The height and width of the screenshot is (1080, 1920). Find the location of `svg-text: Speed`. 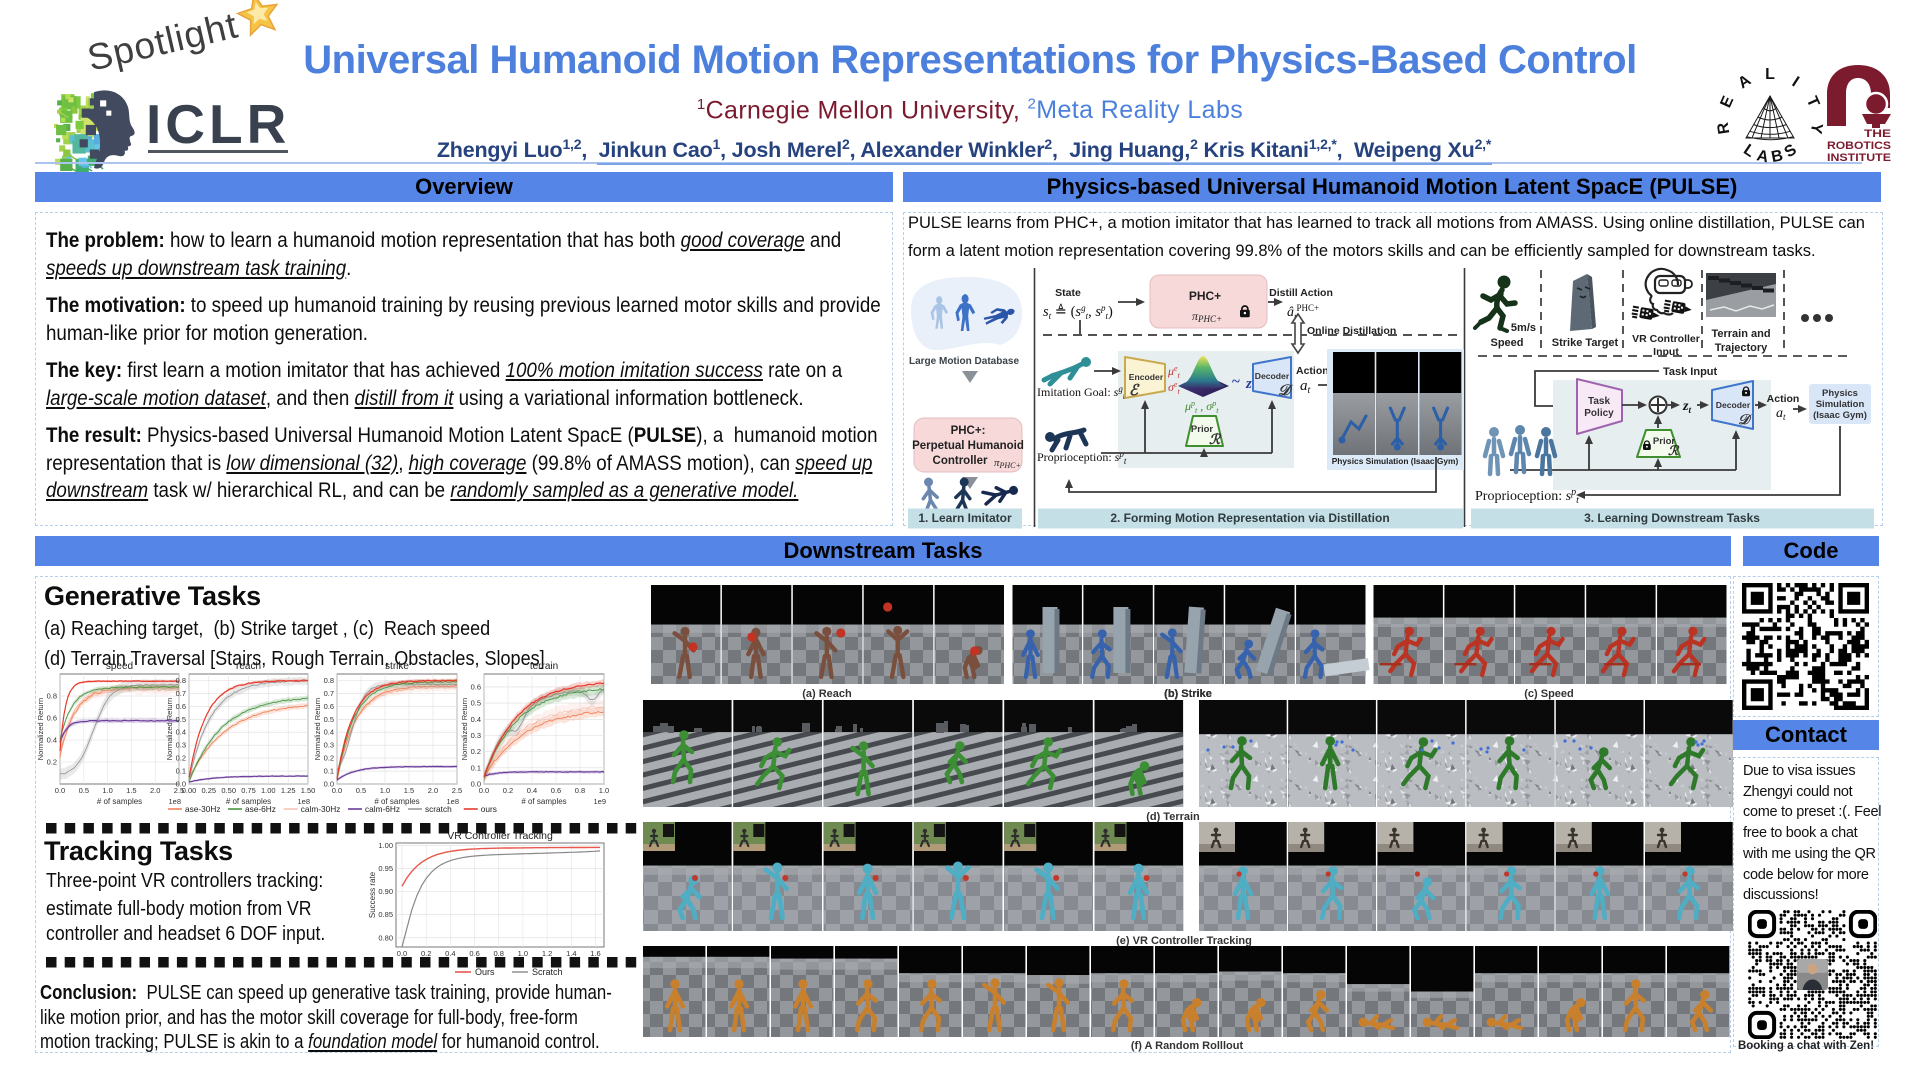

svg-text: Speed is located at coordinates (1506, 343).